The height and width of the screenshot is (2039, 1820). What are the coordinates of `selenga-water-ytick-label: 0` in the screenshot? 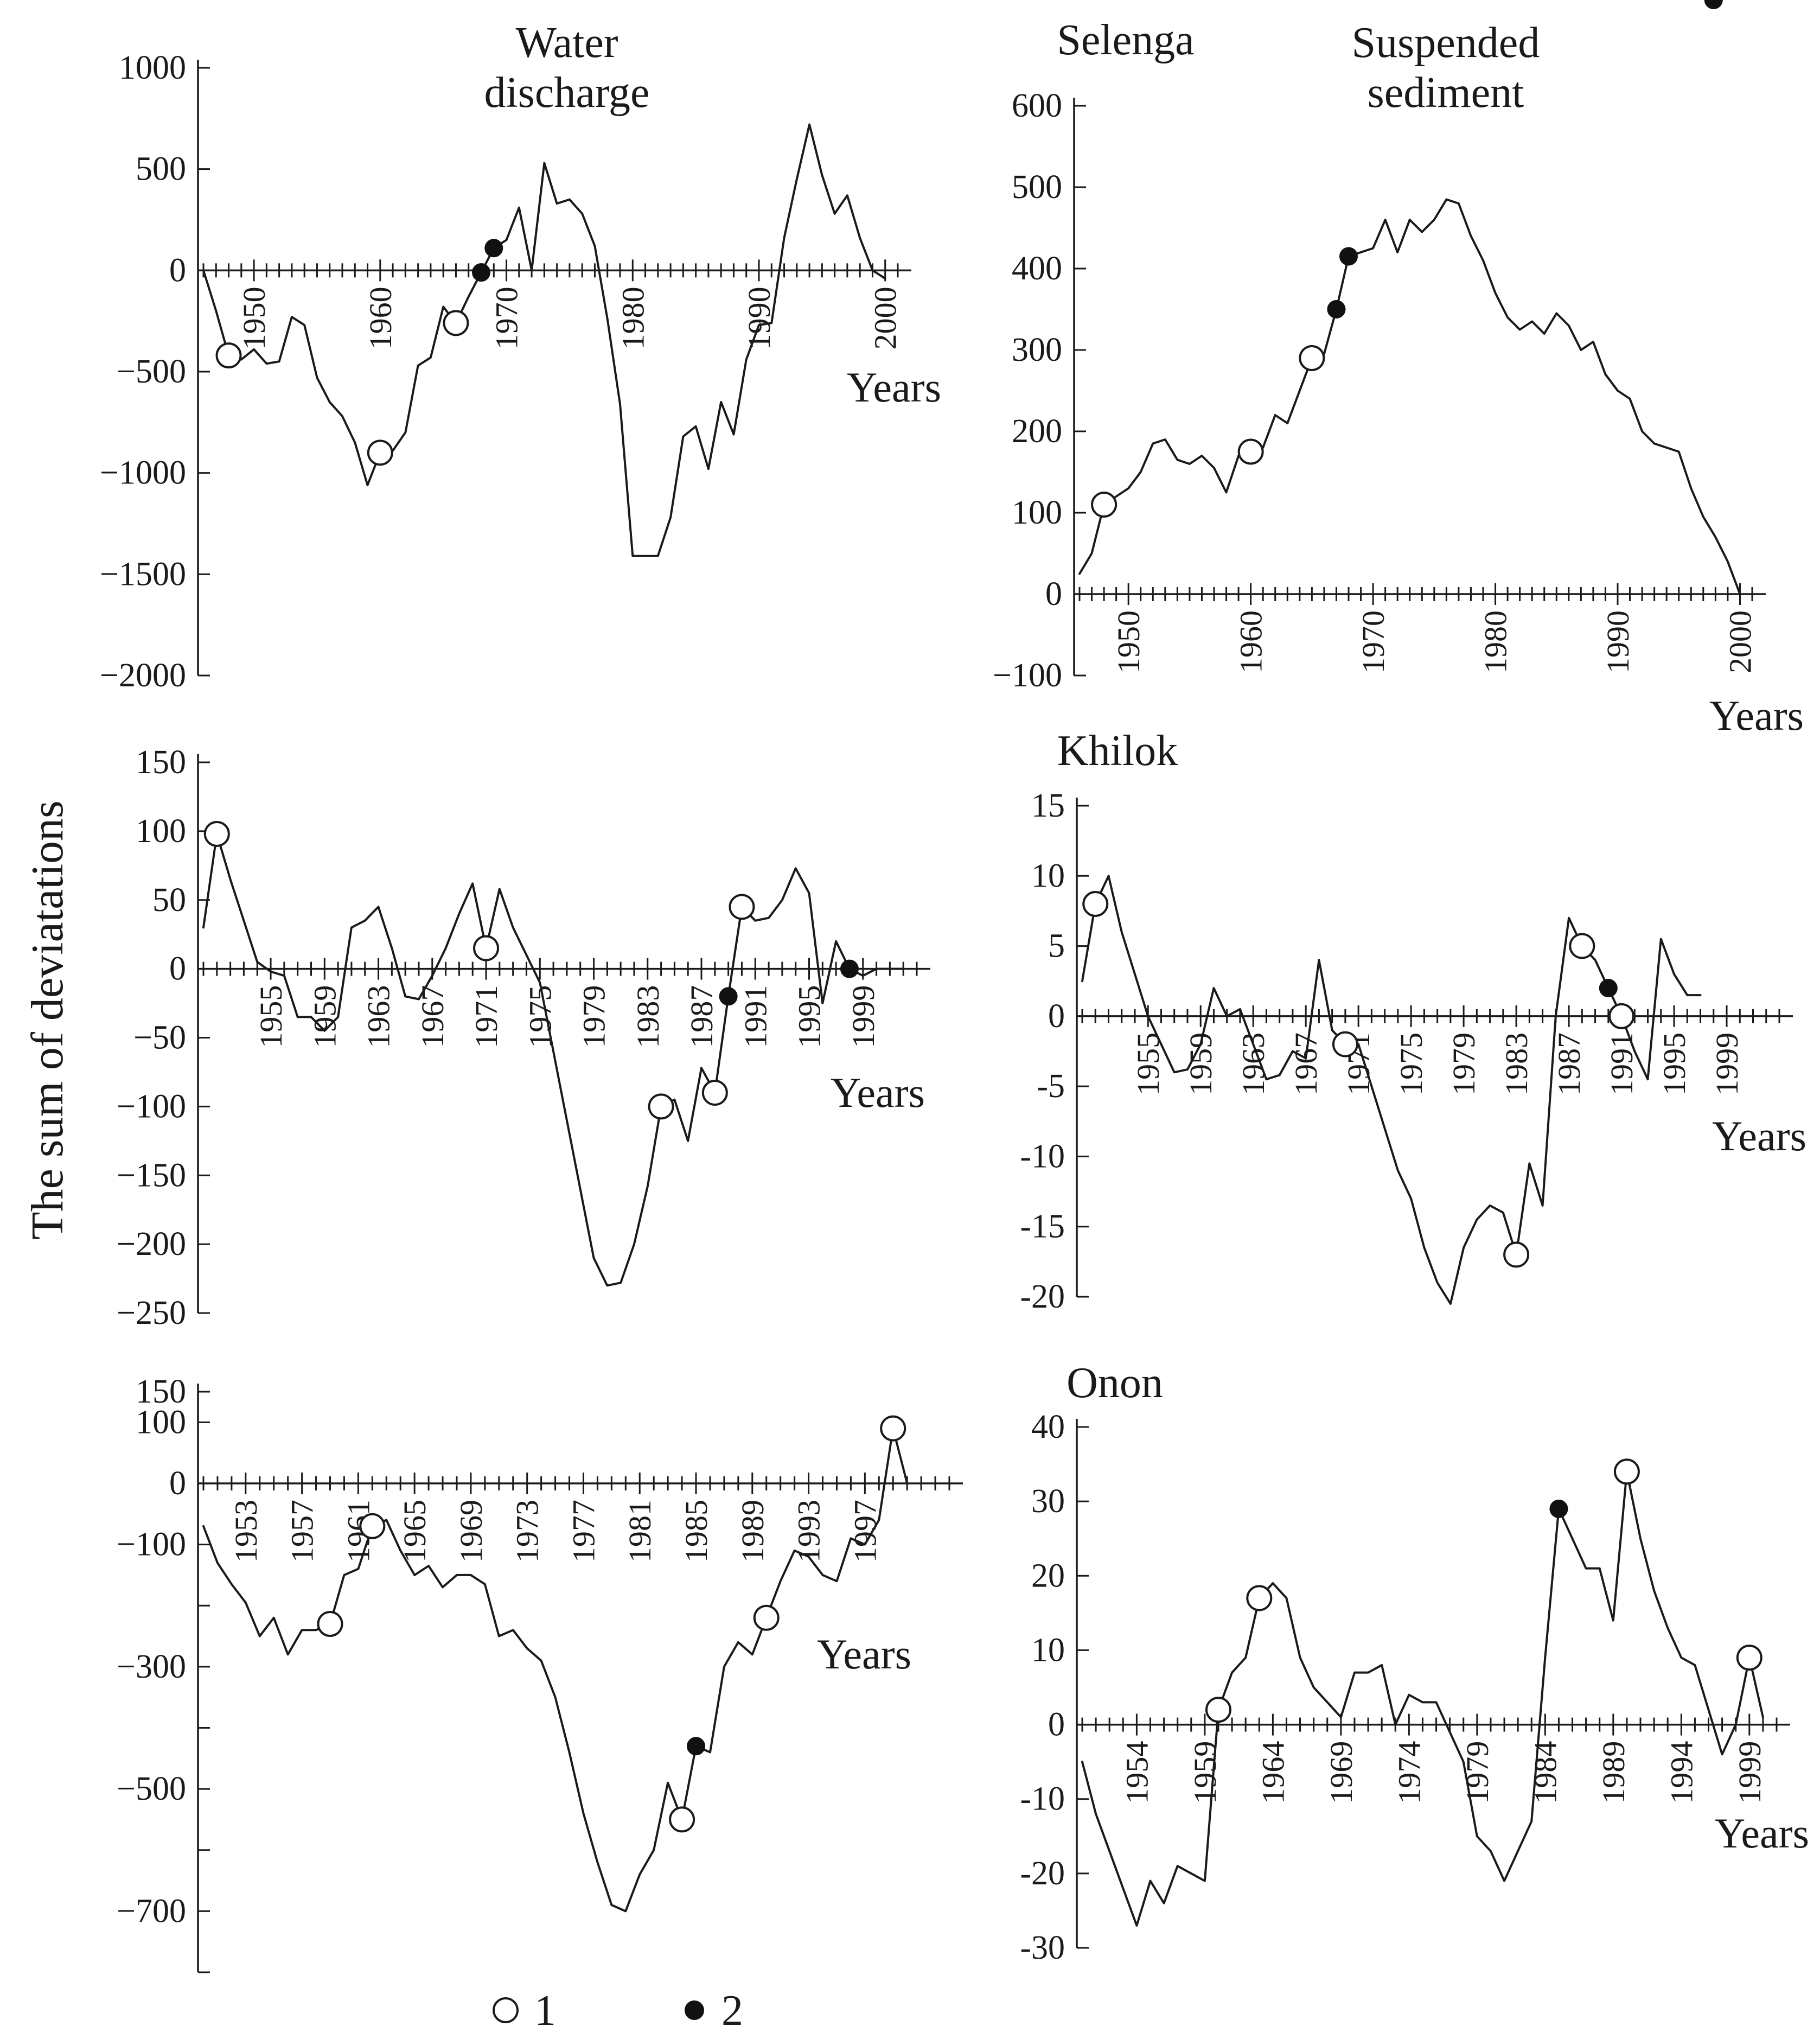 It's located at (177, 270).